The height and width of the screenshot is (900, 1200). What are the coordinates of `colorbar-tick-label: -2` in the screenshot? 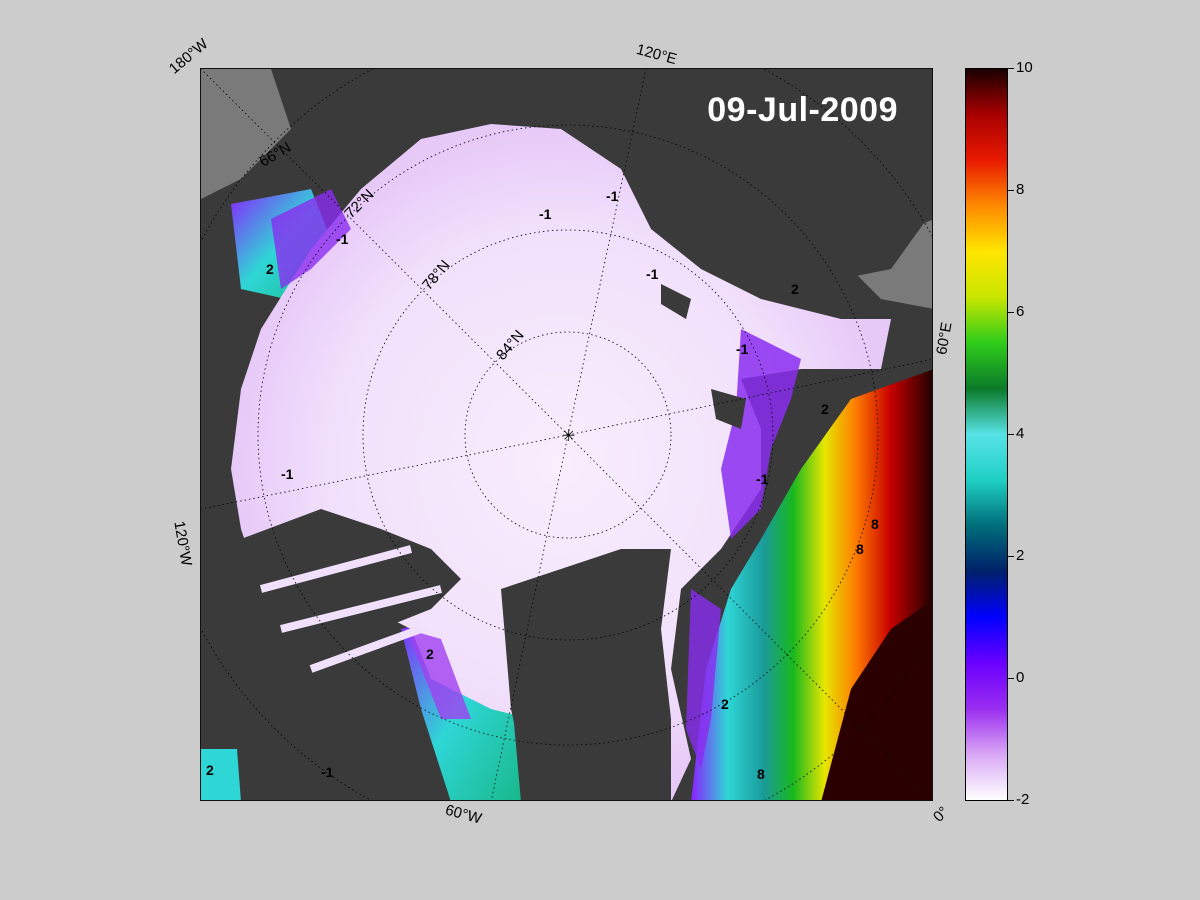 It's located at (1023, 799).